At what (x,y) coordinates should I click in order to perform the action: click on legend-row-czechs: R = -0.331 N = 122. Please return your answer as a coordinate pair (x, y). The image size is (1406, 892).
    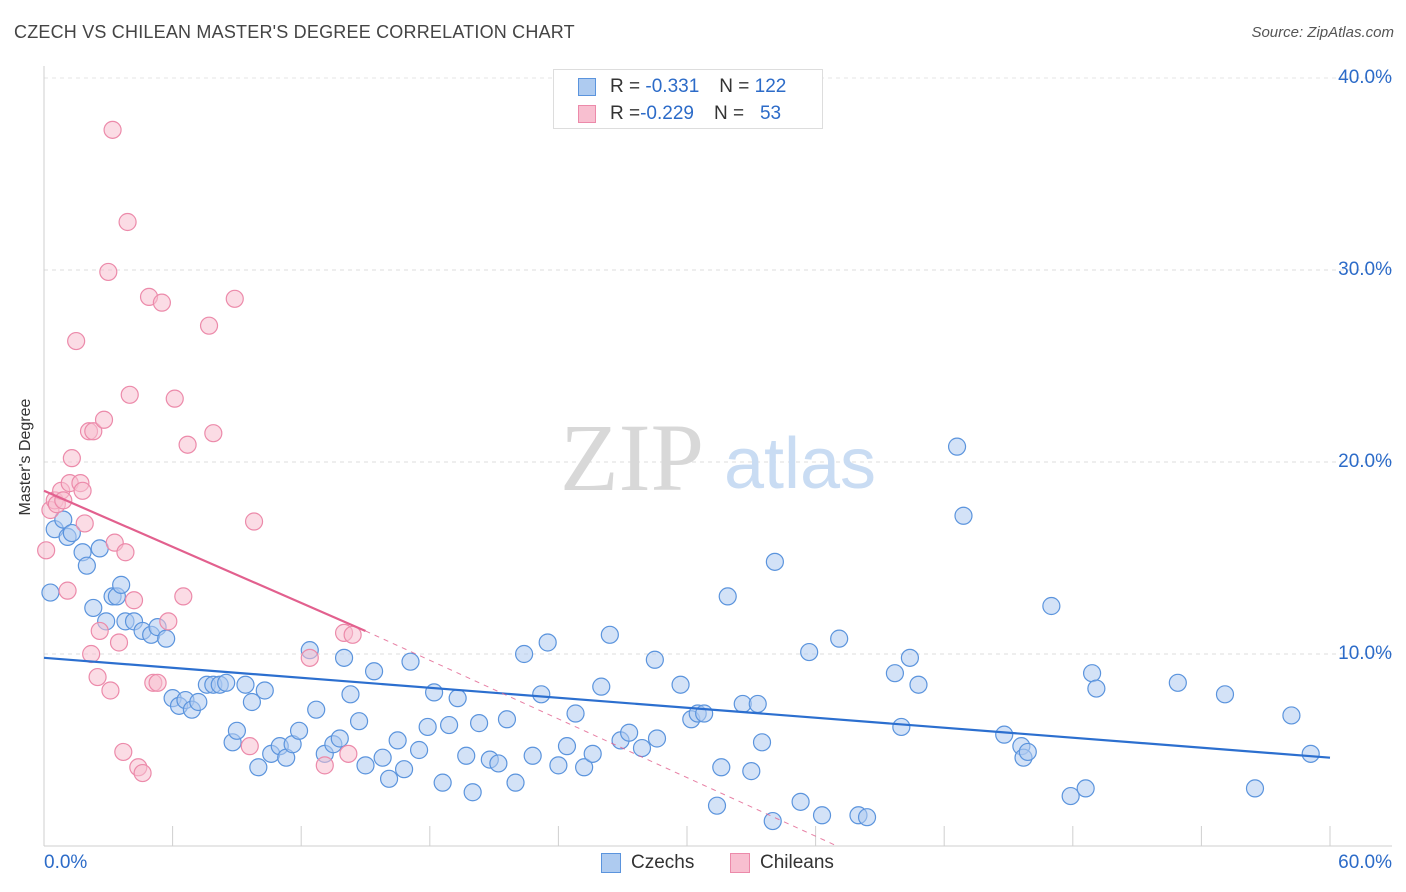
    Looking at the image, I should click on (682, 87).